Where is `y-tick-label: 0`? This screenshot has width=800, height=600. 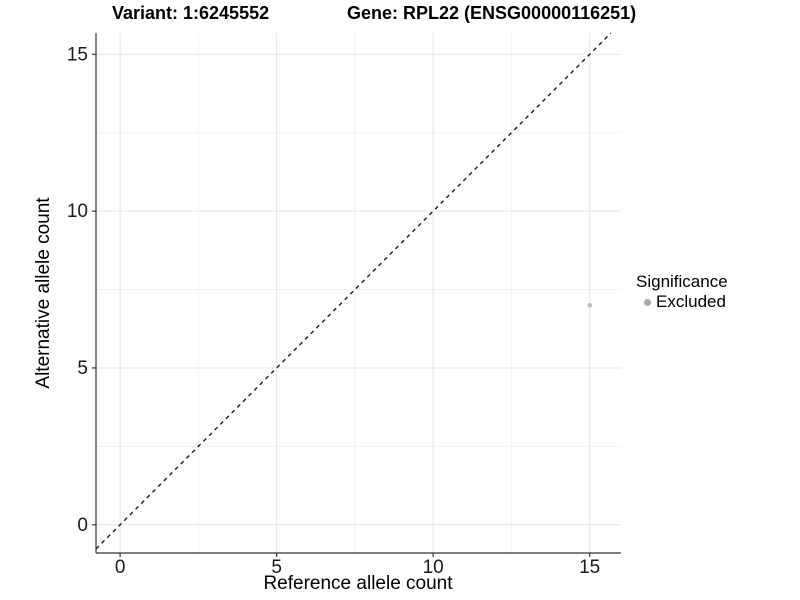 y-tick-label: 0 is located at coordinates (82, 525).